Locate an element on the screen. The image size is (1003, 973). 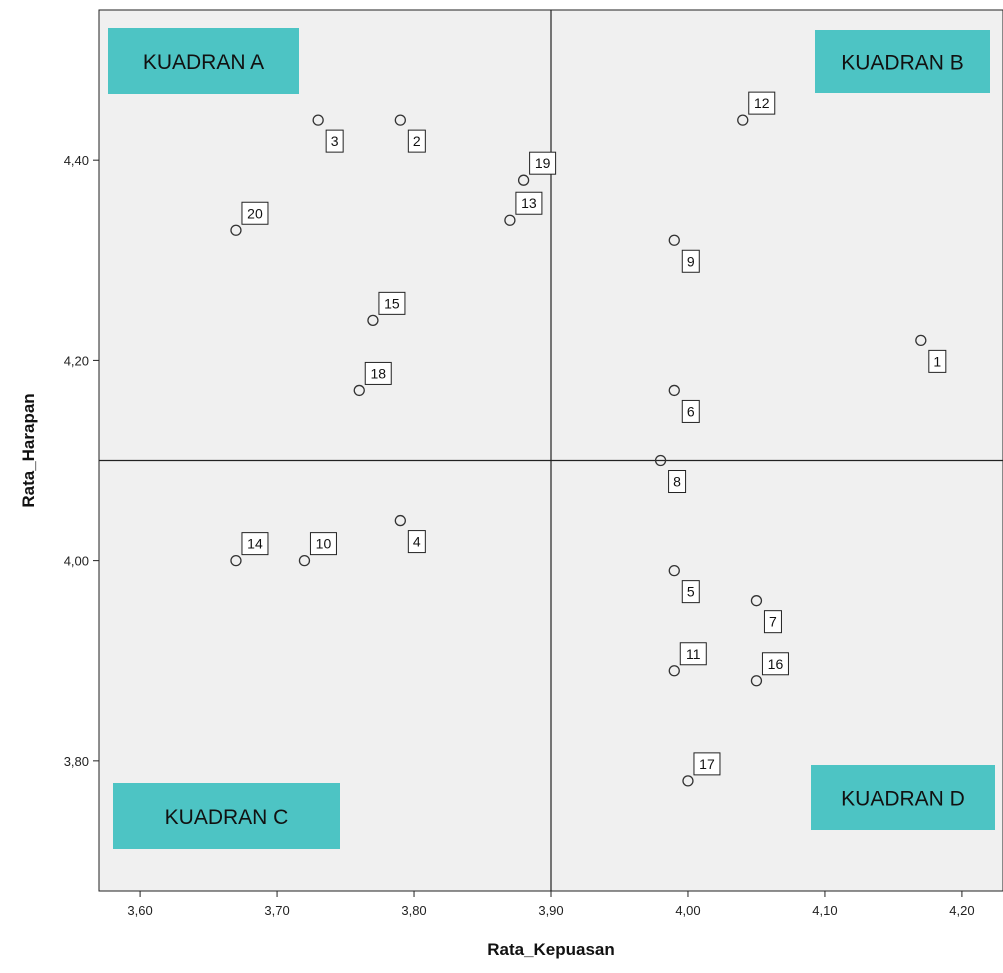
x-tick-label: 3,90 is located at coordinates (550, 910).